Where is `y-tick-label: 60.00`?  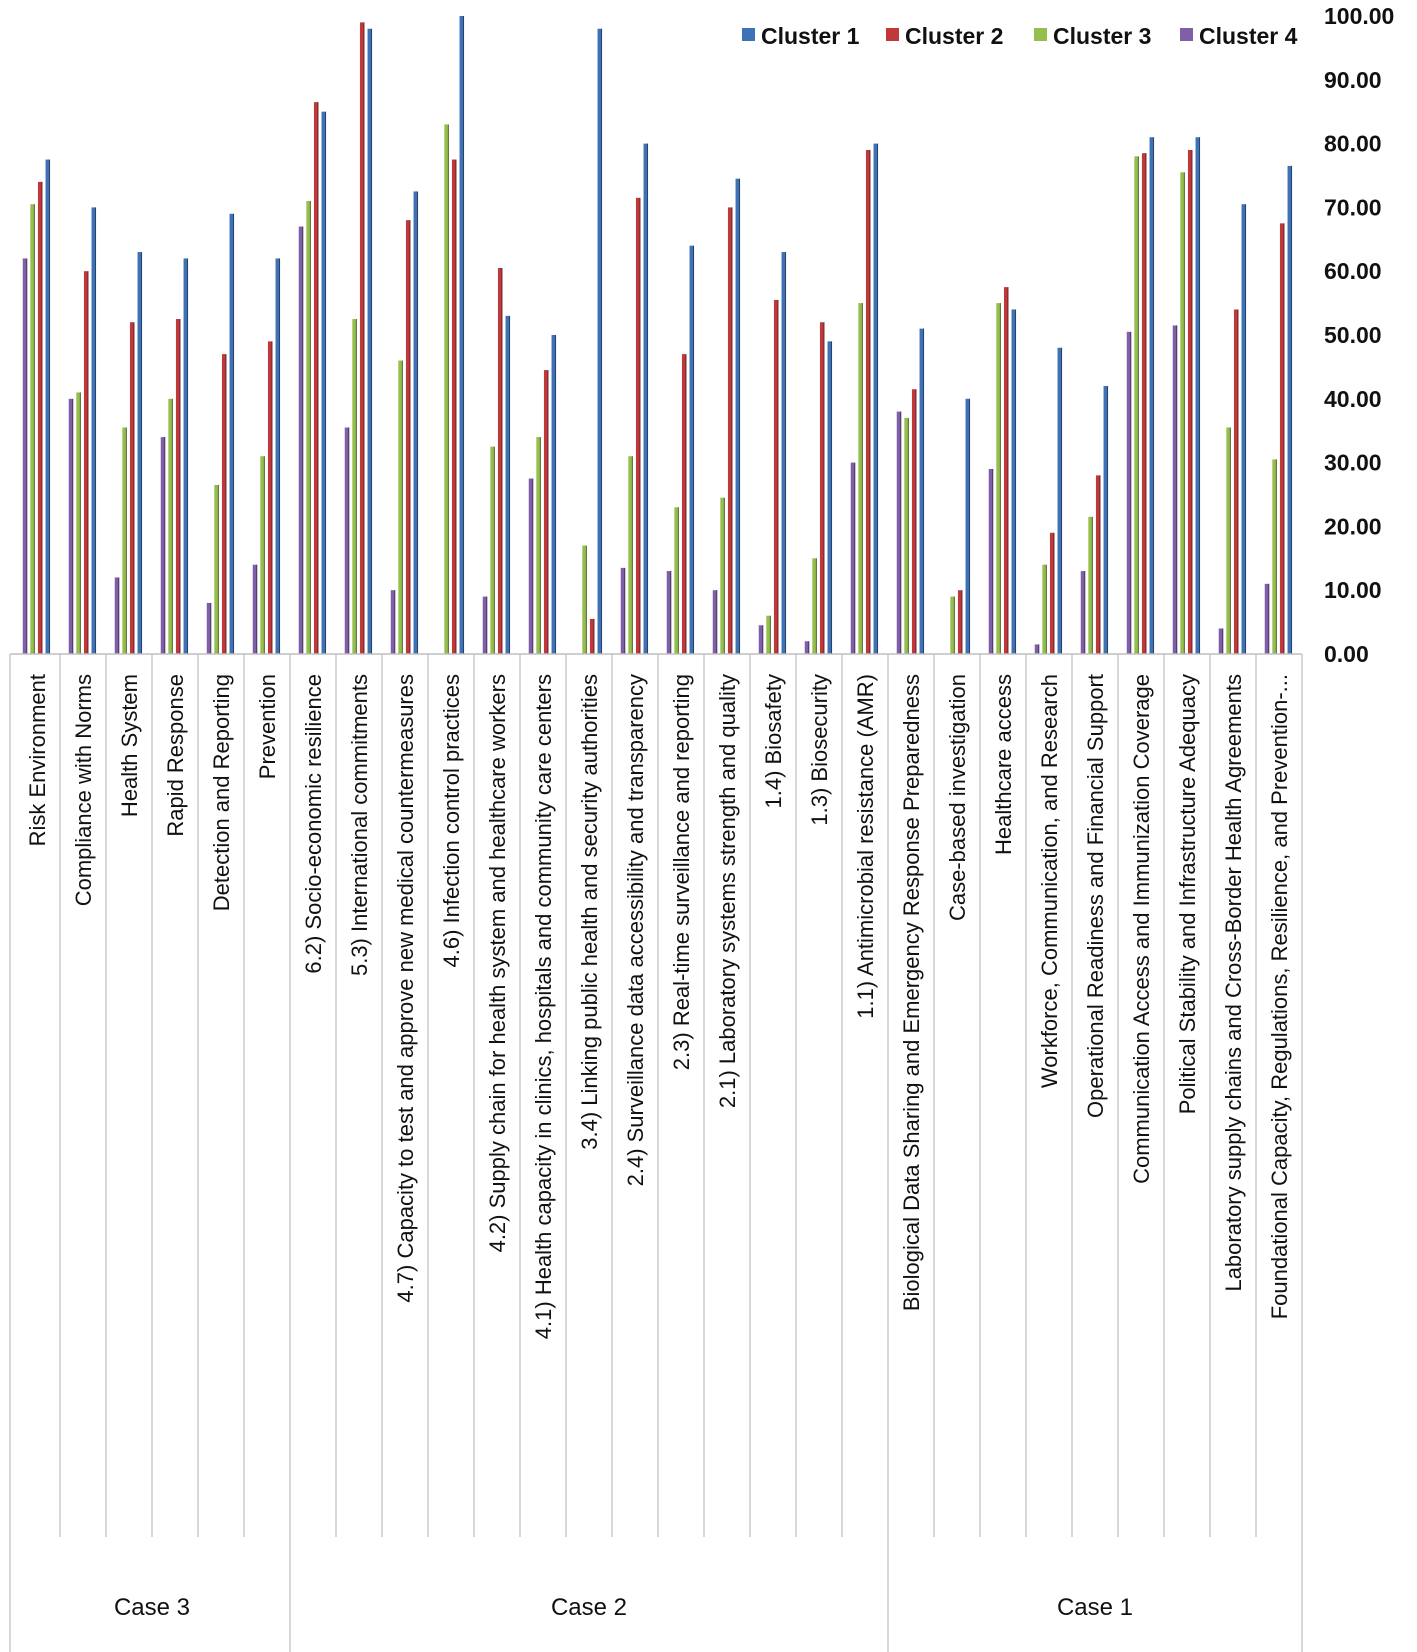
y-tick-label: 60.00 is located at coordinates (1353, 271).